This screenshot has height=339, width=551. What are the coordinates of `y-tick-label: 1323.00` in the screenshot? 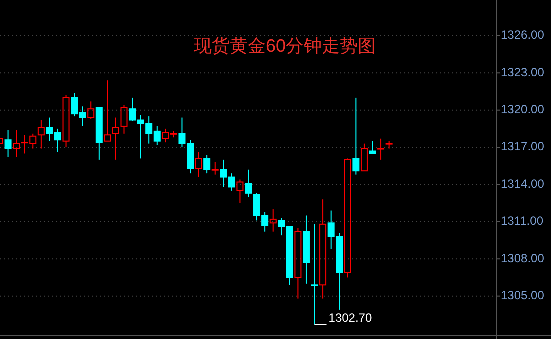 It's located at (523, 72).